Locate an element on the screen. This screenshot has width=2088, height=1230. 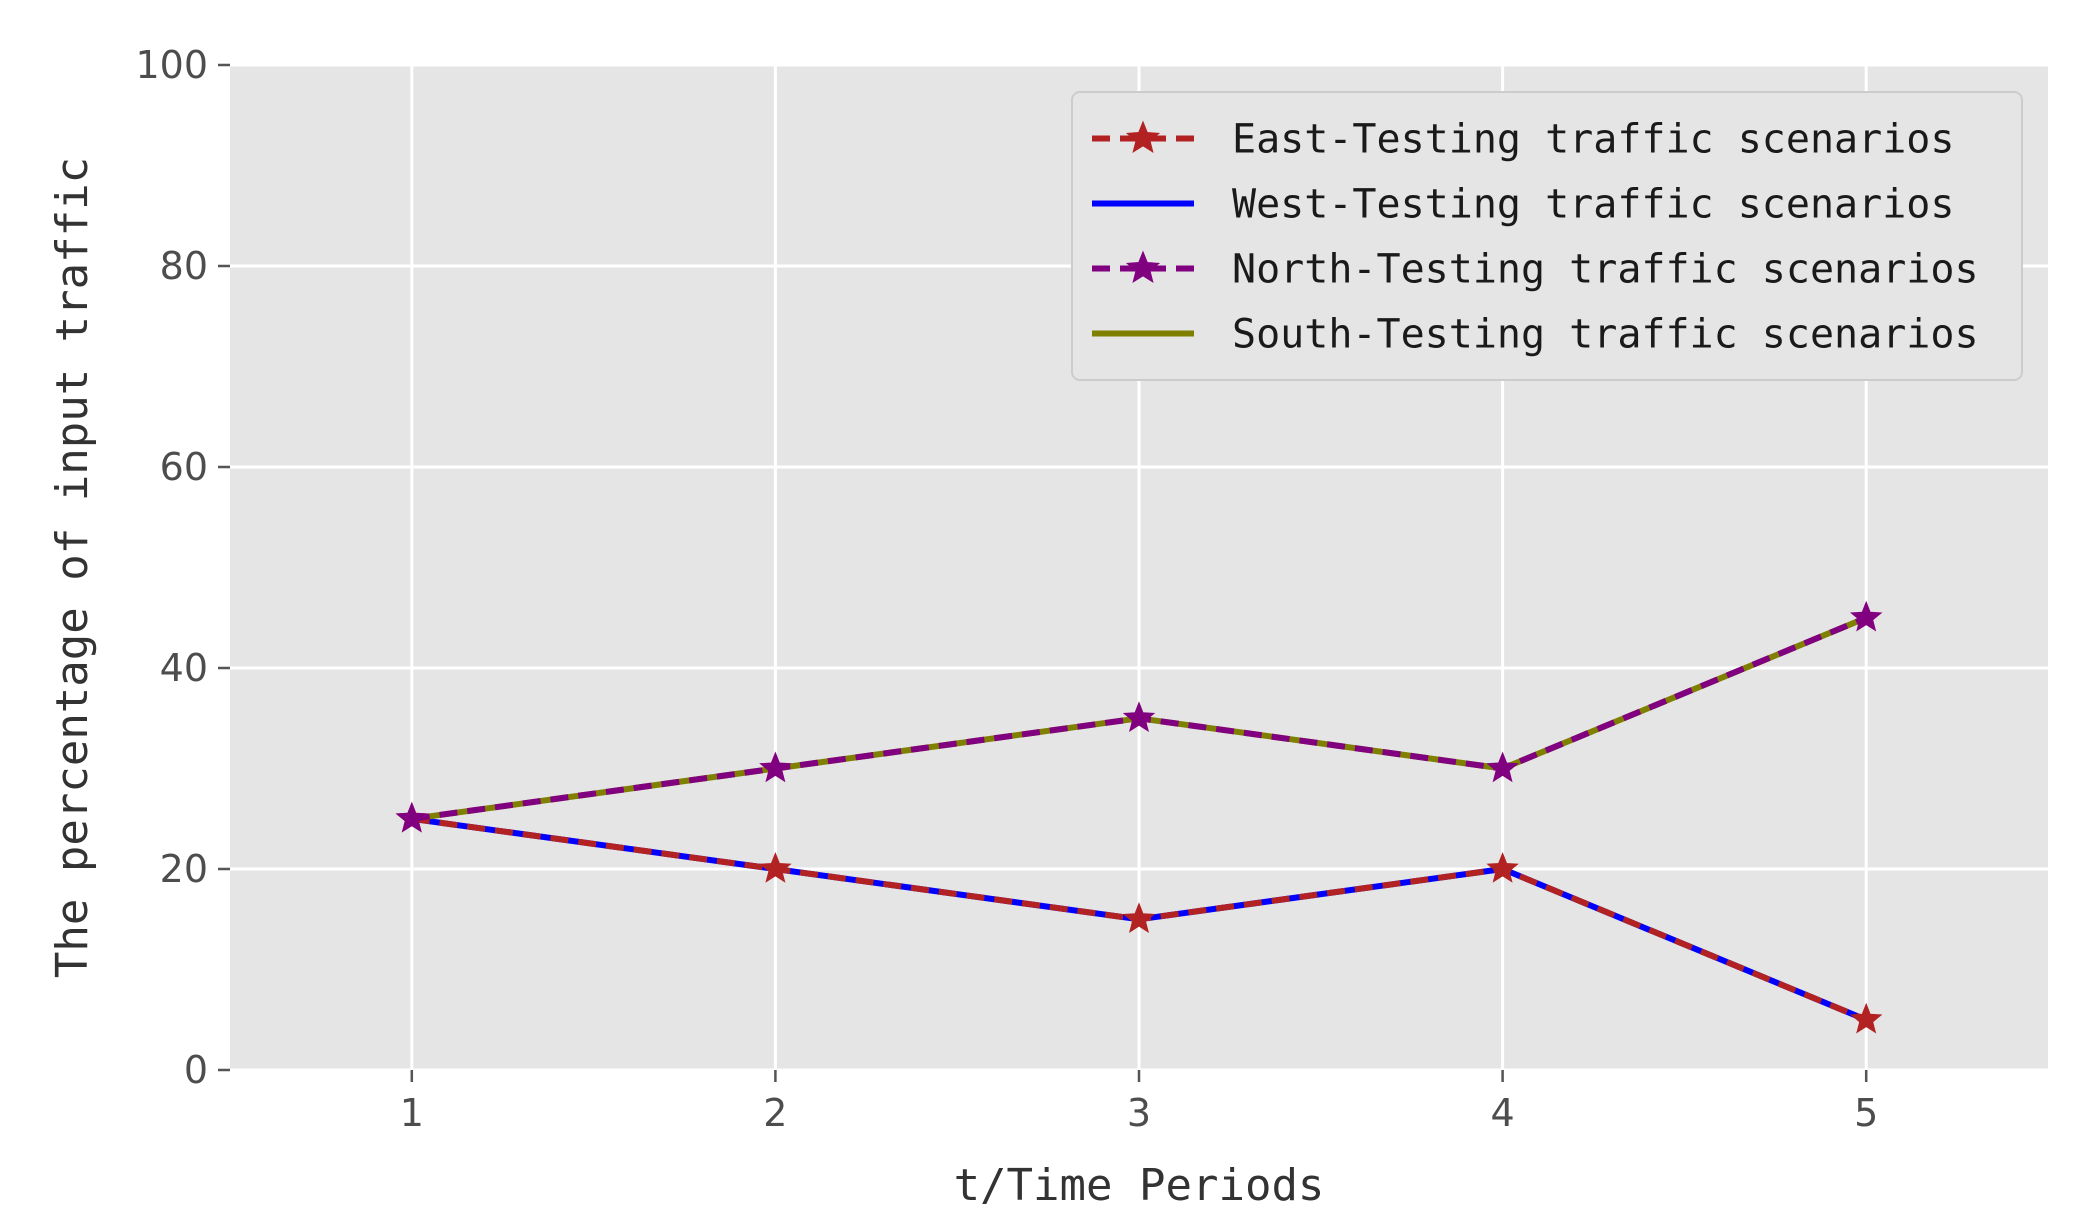
y-tick-label: 60 is located at coordinates (184, 467).